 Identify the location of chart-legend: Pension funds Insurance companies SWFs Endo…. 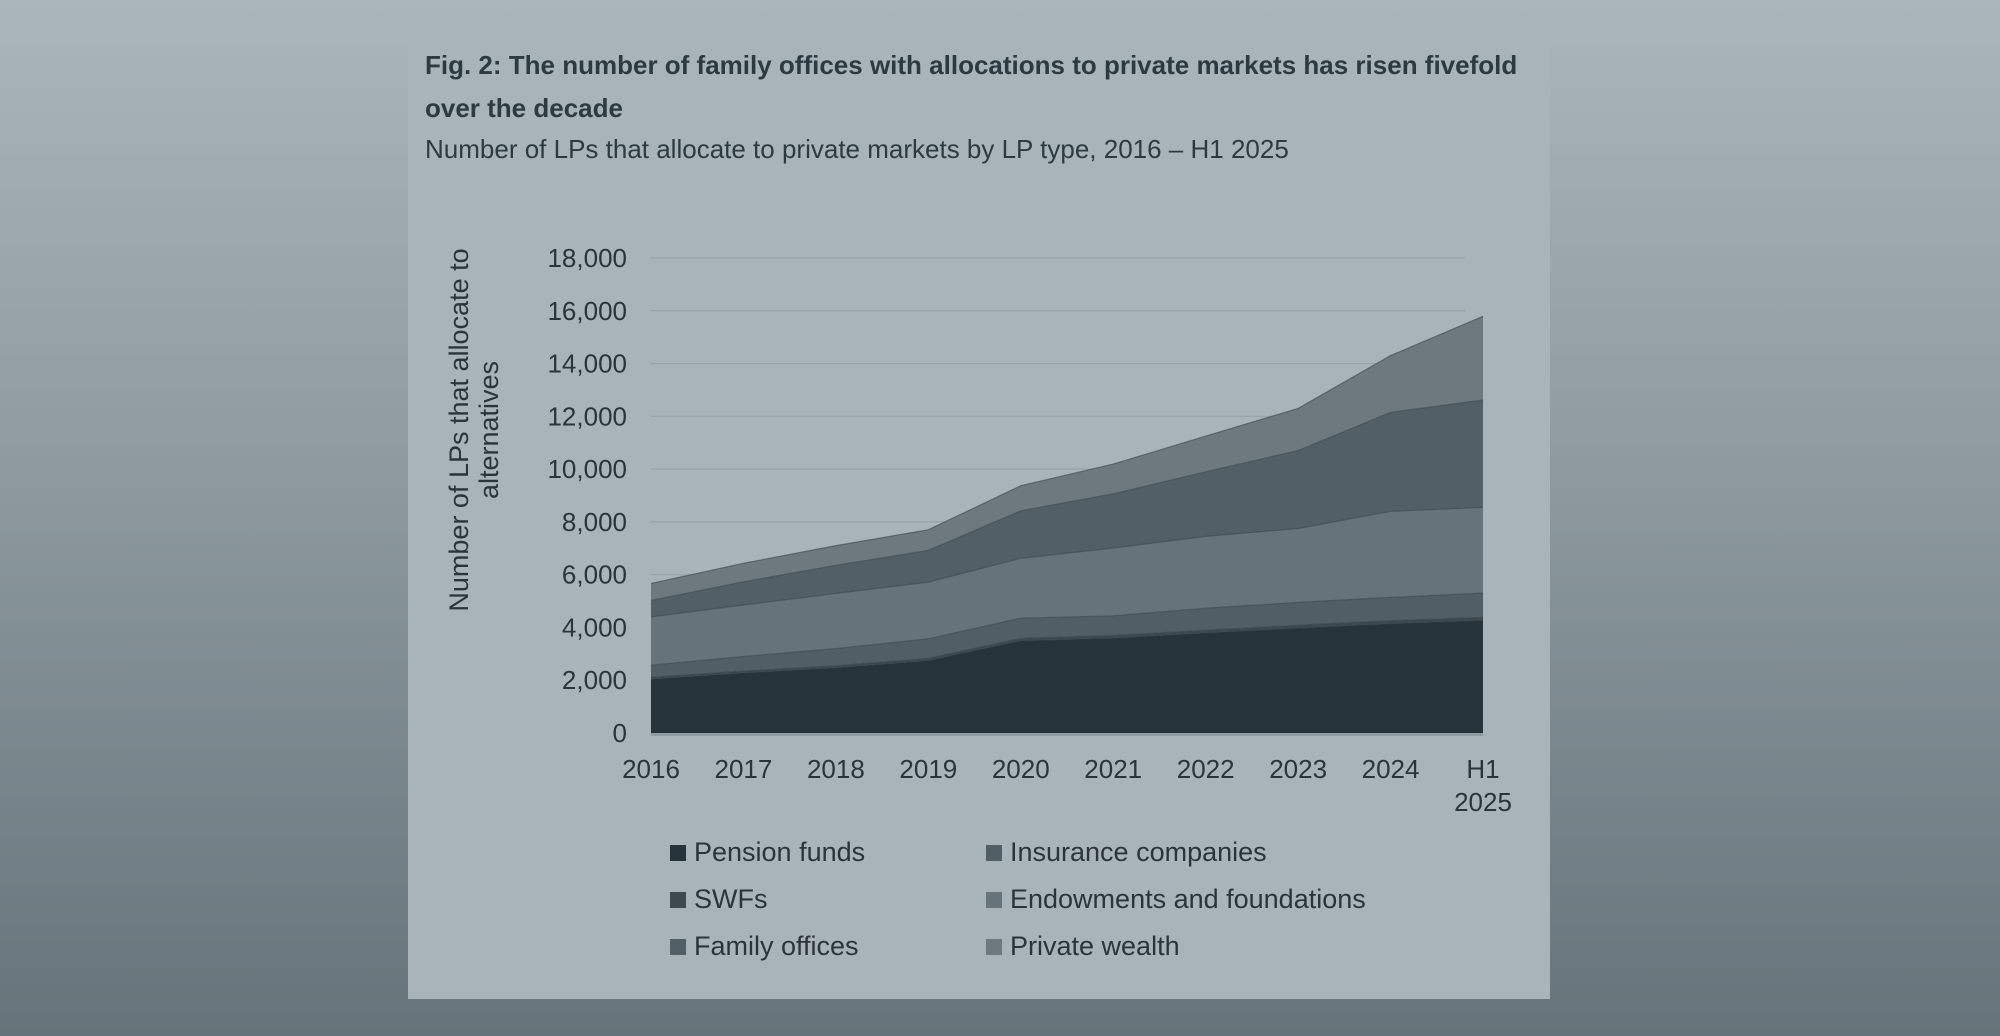
(1080, 899).